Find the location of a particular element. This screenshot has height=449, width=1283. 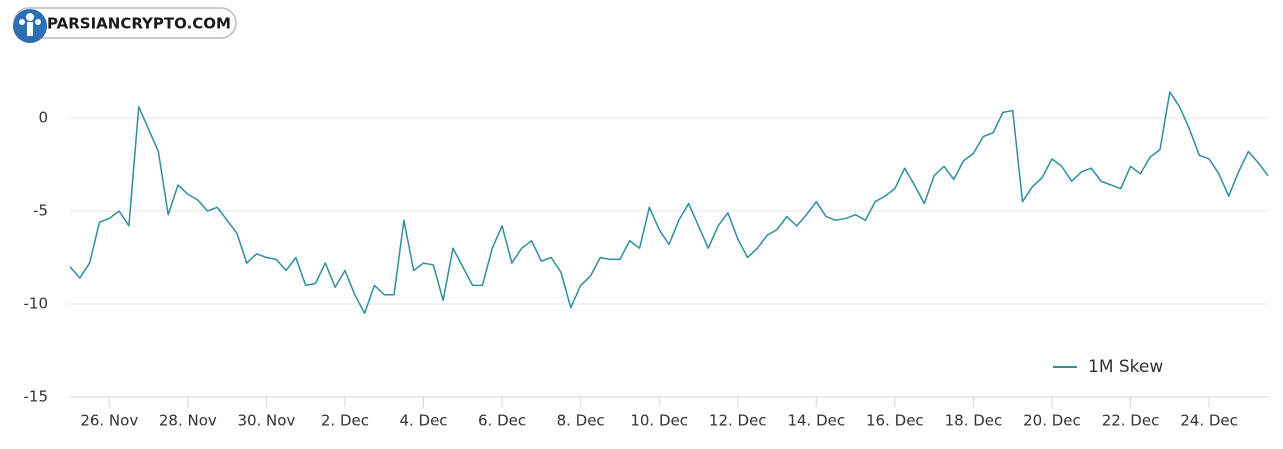

x-tick-label: 8. Dec is located at coordinates (581, 421).